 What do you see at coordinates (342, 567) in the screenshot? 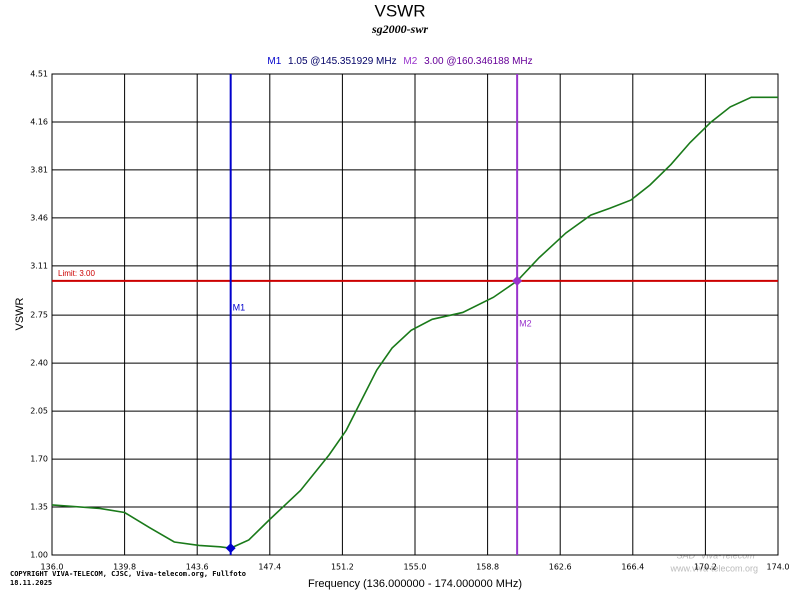
I see `x-tick-label: 151.2` at bounding box center [342, 567].